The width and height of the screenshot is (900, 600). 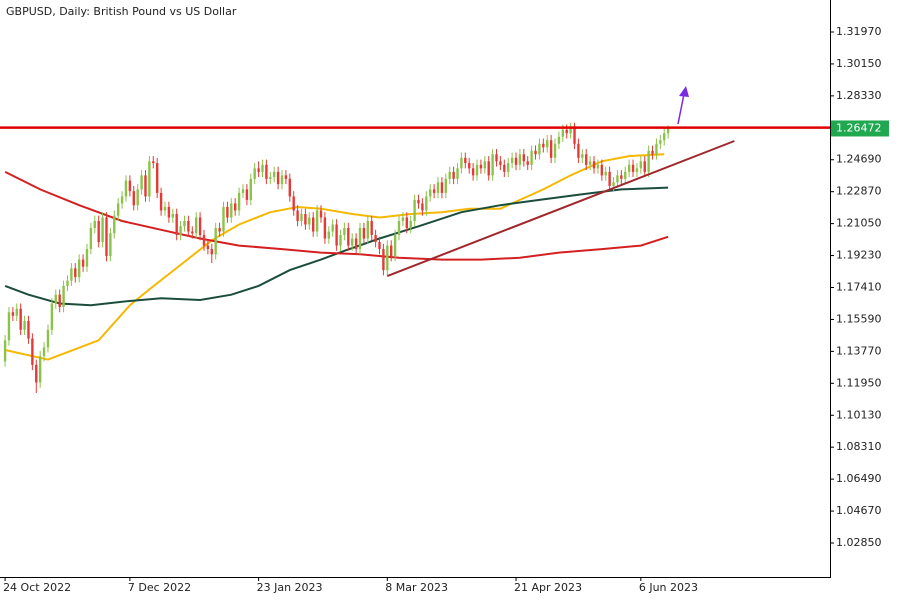 I want to click on y-tick-label: 1.22870, so click(x=859, y=191).